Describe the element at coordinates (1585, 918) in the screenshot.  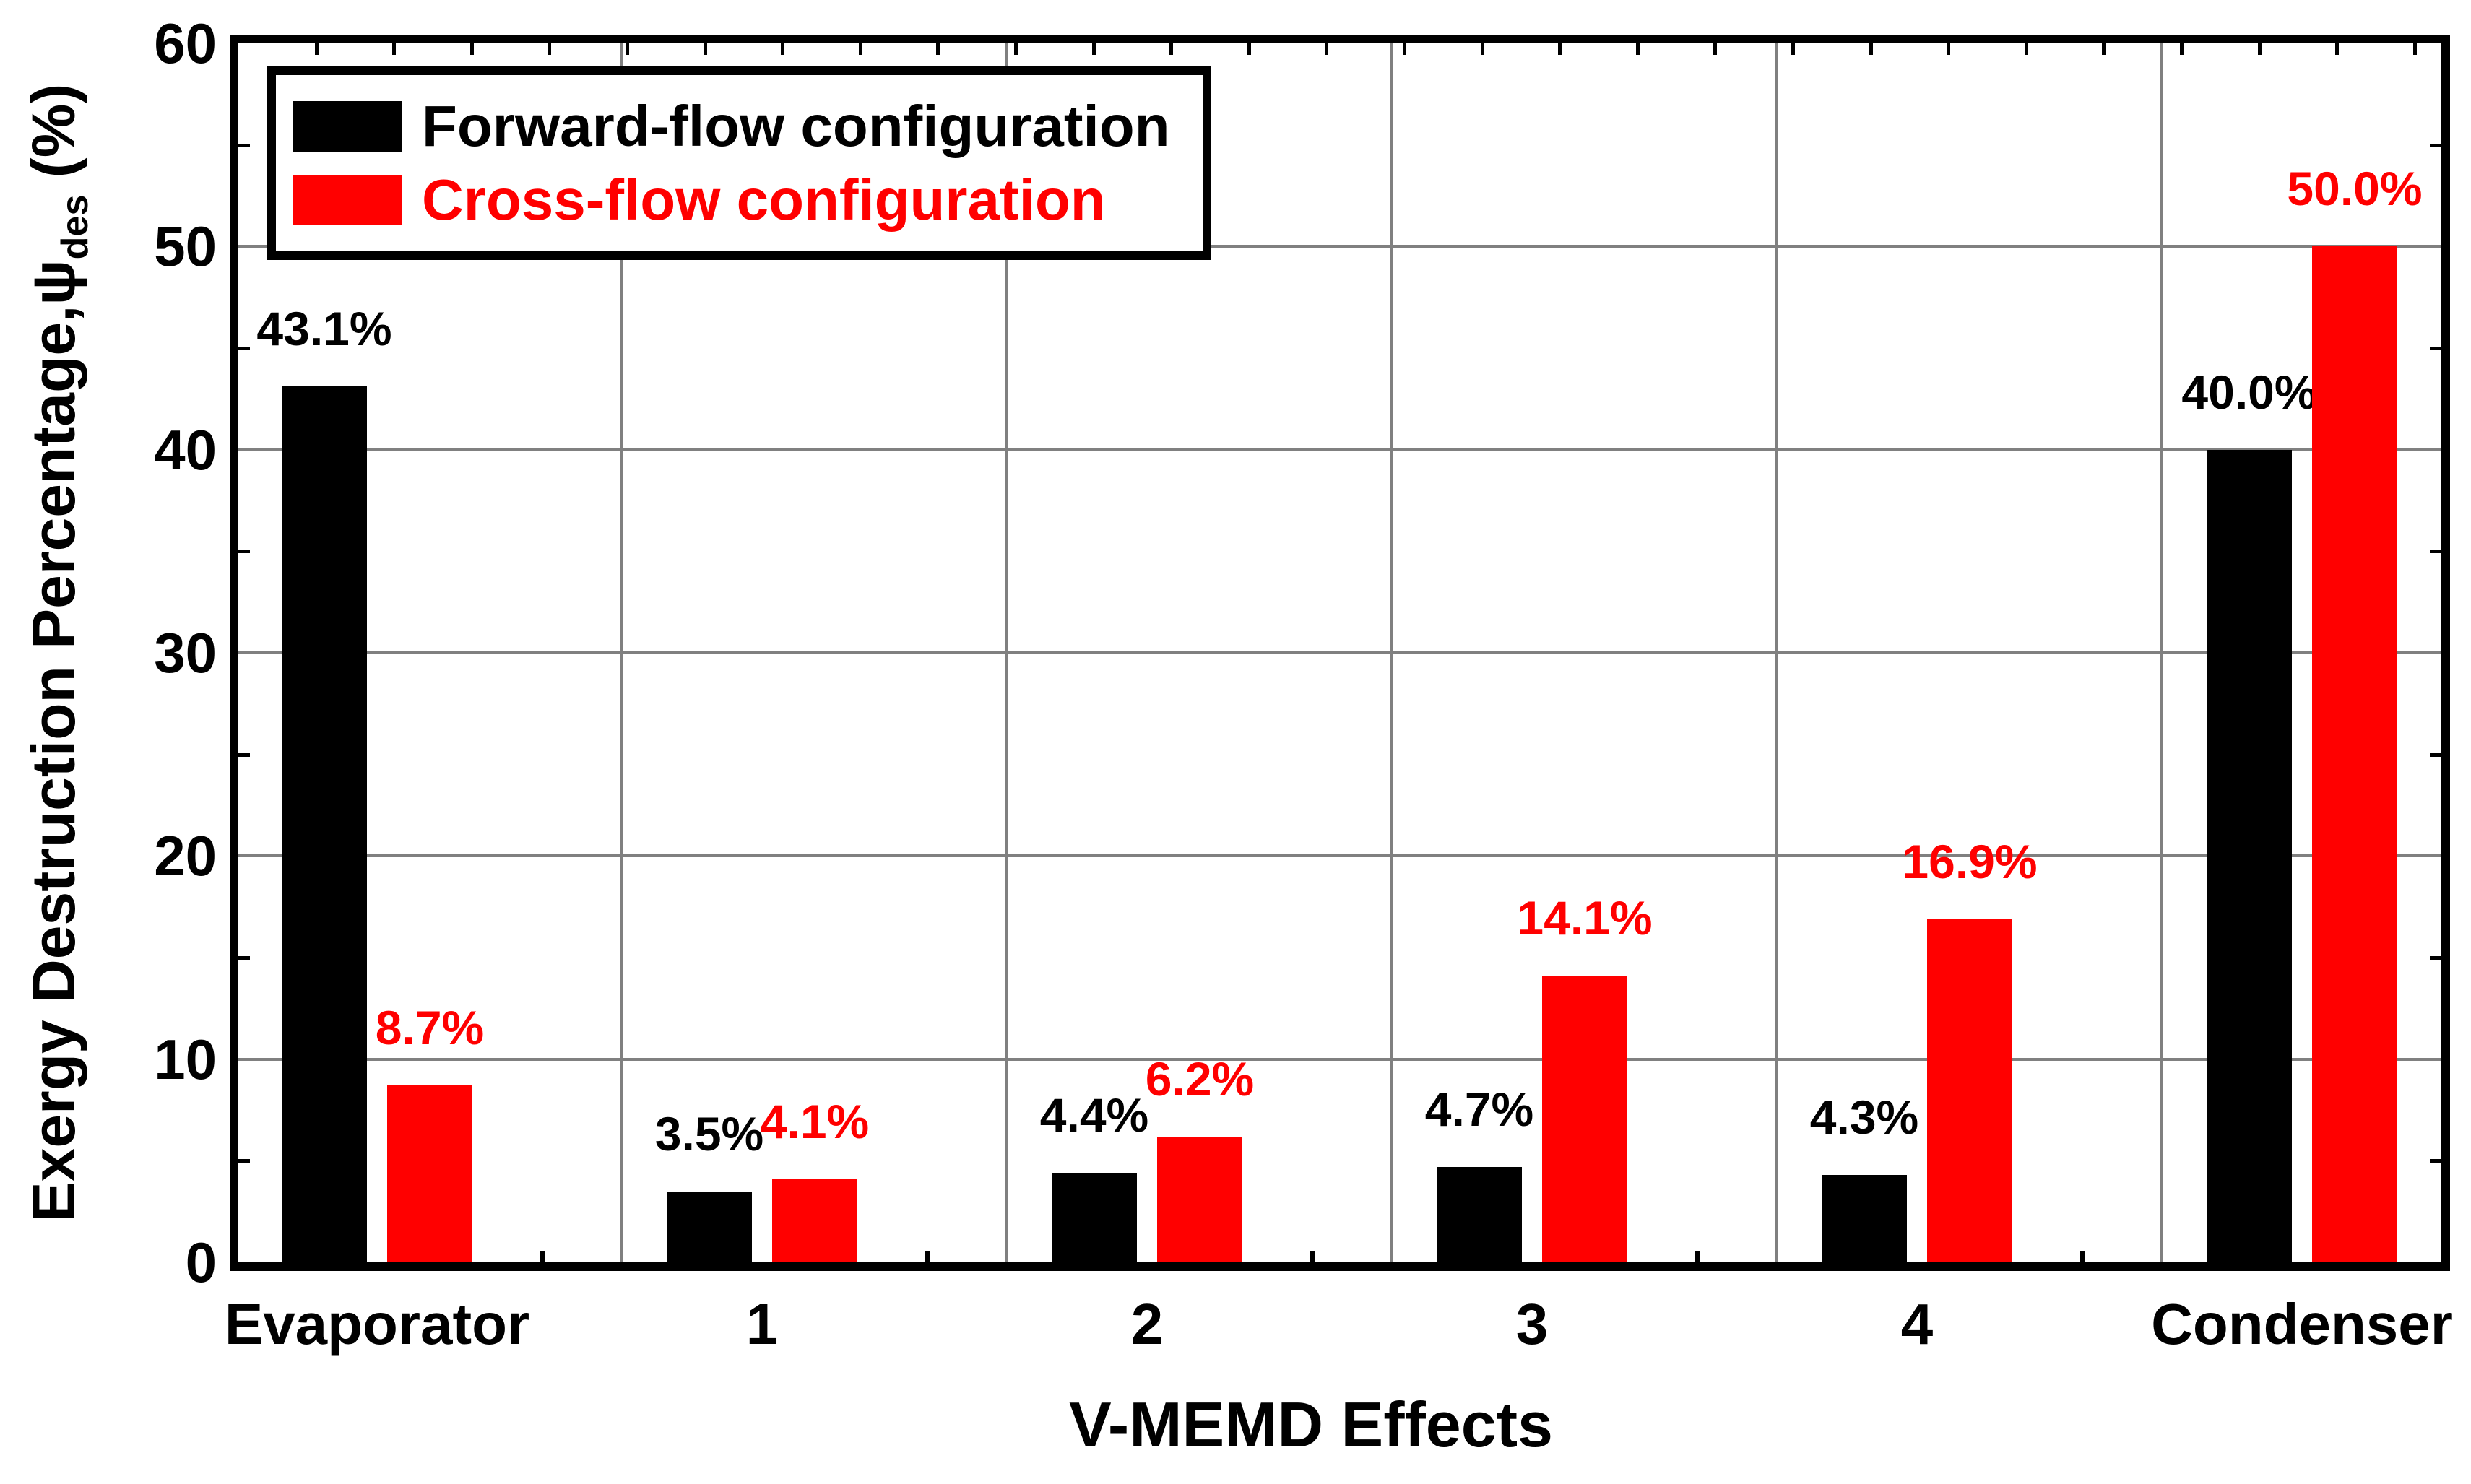
I see `bar-value-label: 14.1%` at that location.